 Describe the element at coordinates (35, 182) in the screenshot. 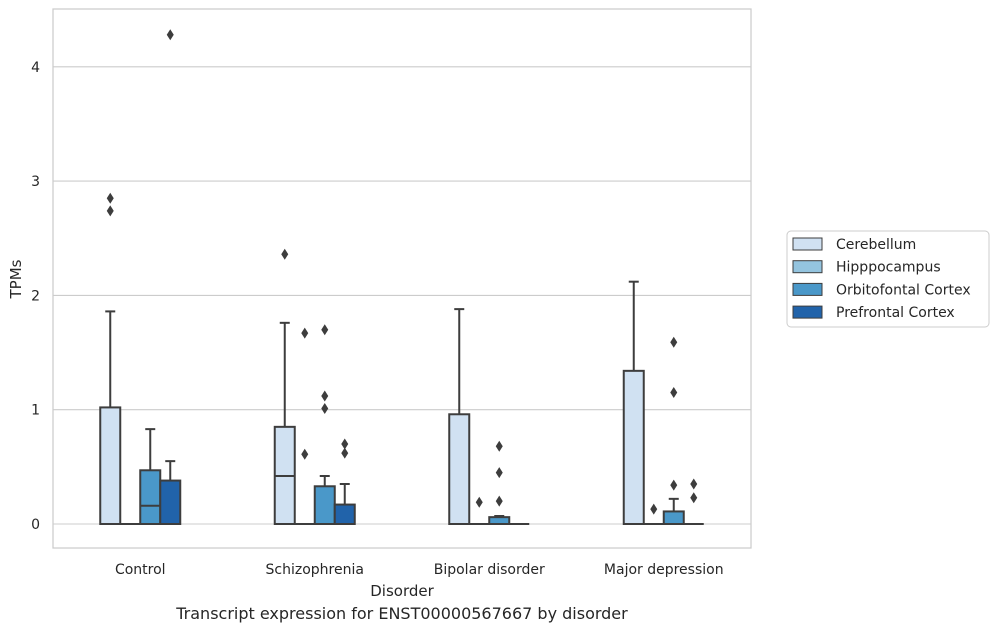

I see `y-tick-label: 3` at that location.